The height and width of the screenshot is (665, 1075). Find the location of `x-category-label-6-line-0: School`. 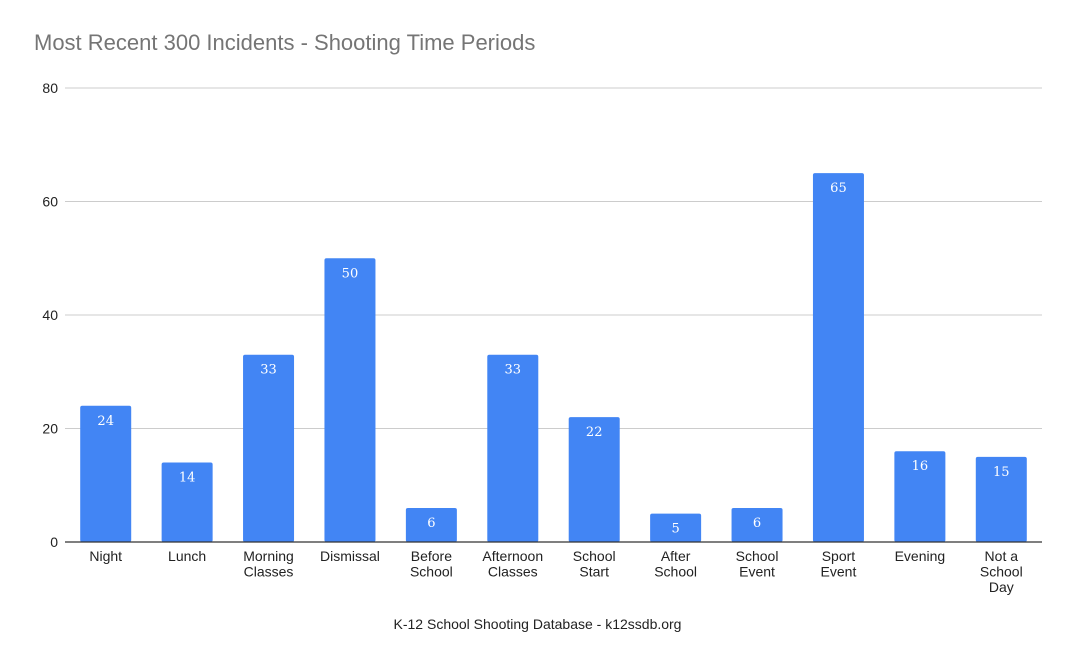

x-category-label-6-line-0: School is located at coordinates (594, 556).